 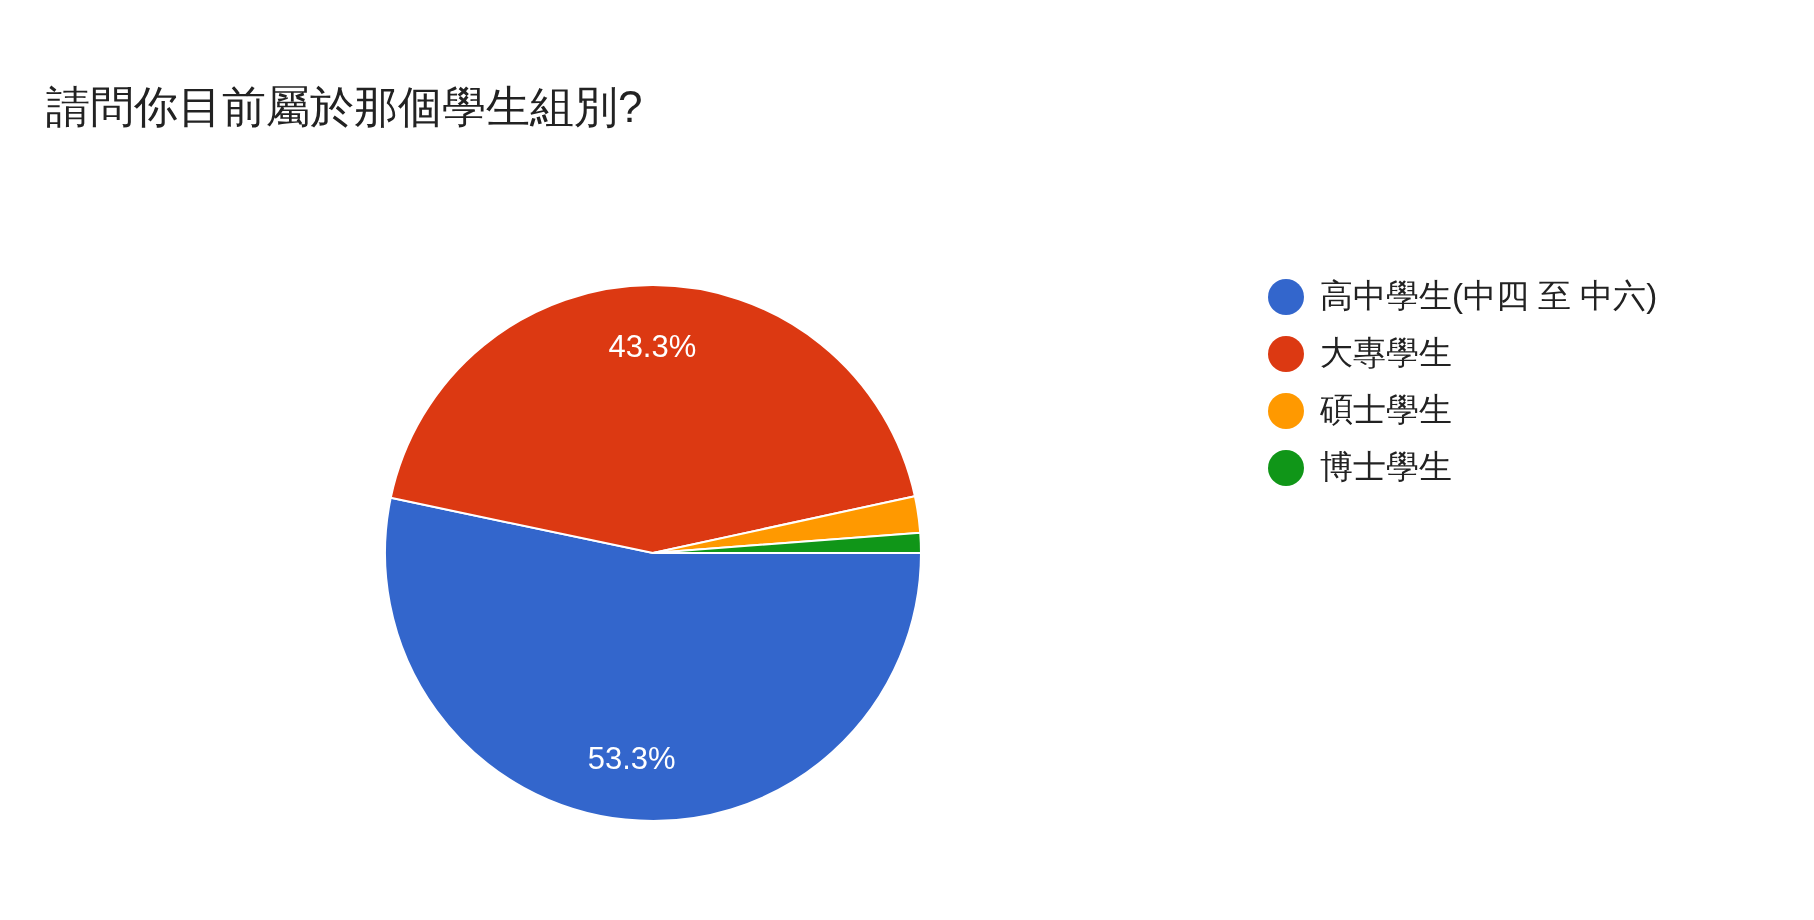 What do you see at coordinates (1489, 296) in the screenshot?
I see `legend-label: 高中學生(中四 至 中六)` at bounding box center [1489, 296].